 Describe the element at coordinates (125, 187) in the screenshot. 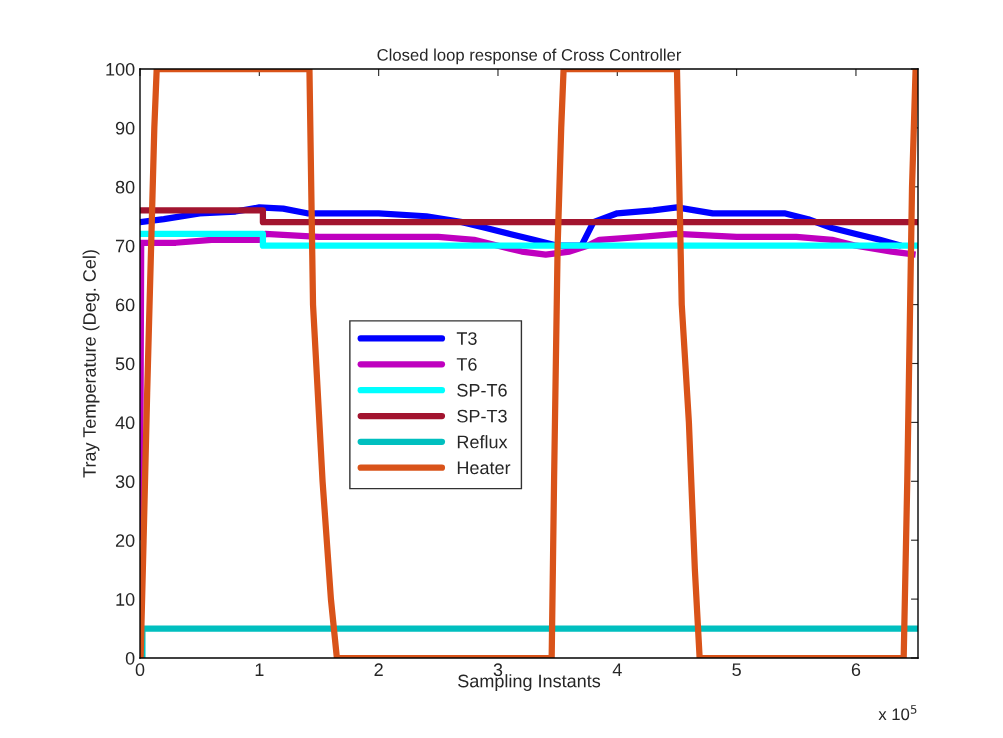

I see `y-tick-label: 80` at that location.